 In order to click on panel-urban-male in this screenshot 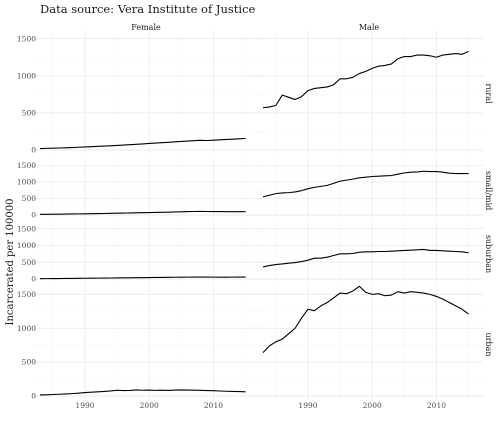, I will do `click(369, 342)`.